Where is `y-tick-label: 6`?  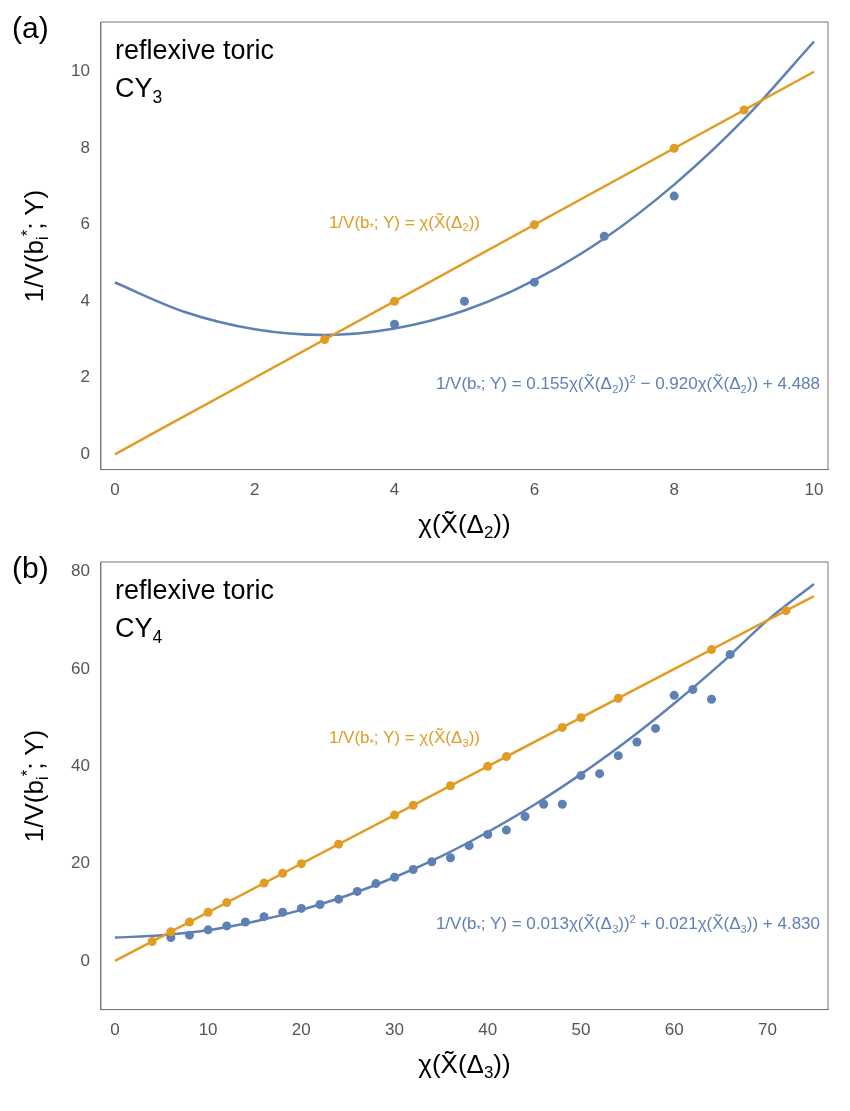
y-tick-label: 6 is located at coordinates (85, 224).